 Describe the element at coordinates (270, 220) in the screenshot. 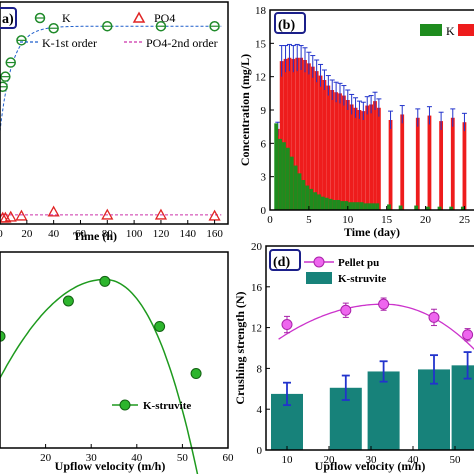

I see `panel-b-xtick-label: 0` at that location.